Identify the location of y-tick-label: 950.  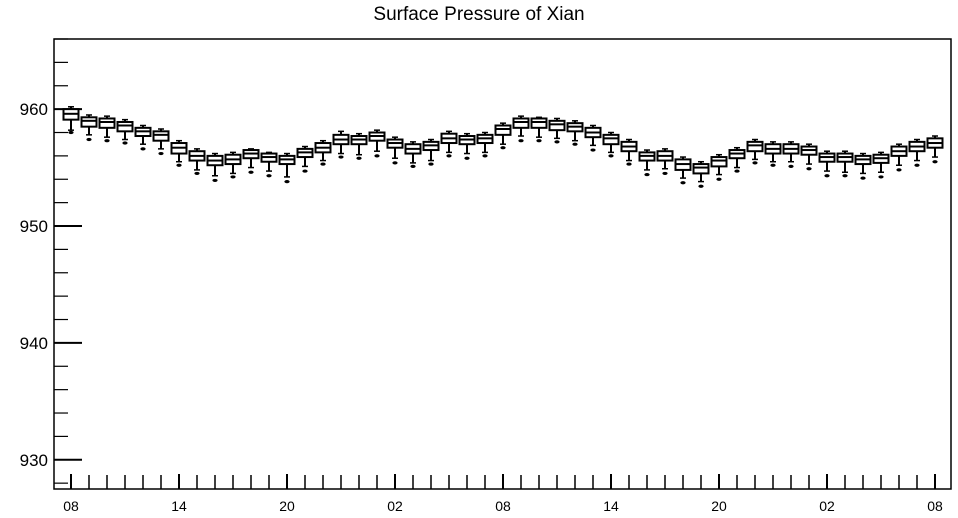
(34, 226).